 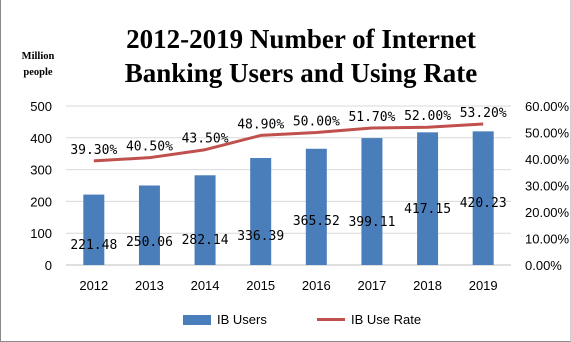 I want to click on x-tick-label: 2013, so click(x=149, y=285).